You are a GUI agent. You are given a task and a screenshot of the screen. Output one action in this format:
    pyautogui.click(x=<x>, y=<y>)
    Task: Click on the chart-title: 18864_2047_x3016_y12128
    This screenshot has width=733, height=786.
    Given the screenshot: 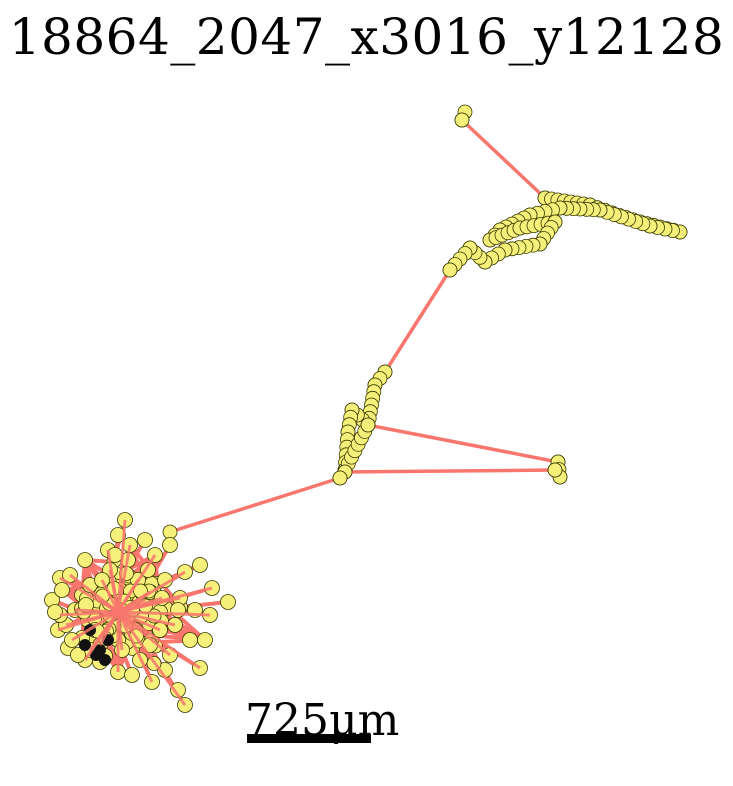 What is the action you would take?
    pyautogui.click(x=366, y=37)
    